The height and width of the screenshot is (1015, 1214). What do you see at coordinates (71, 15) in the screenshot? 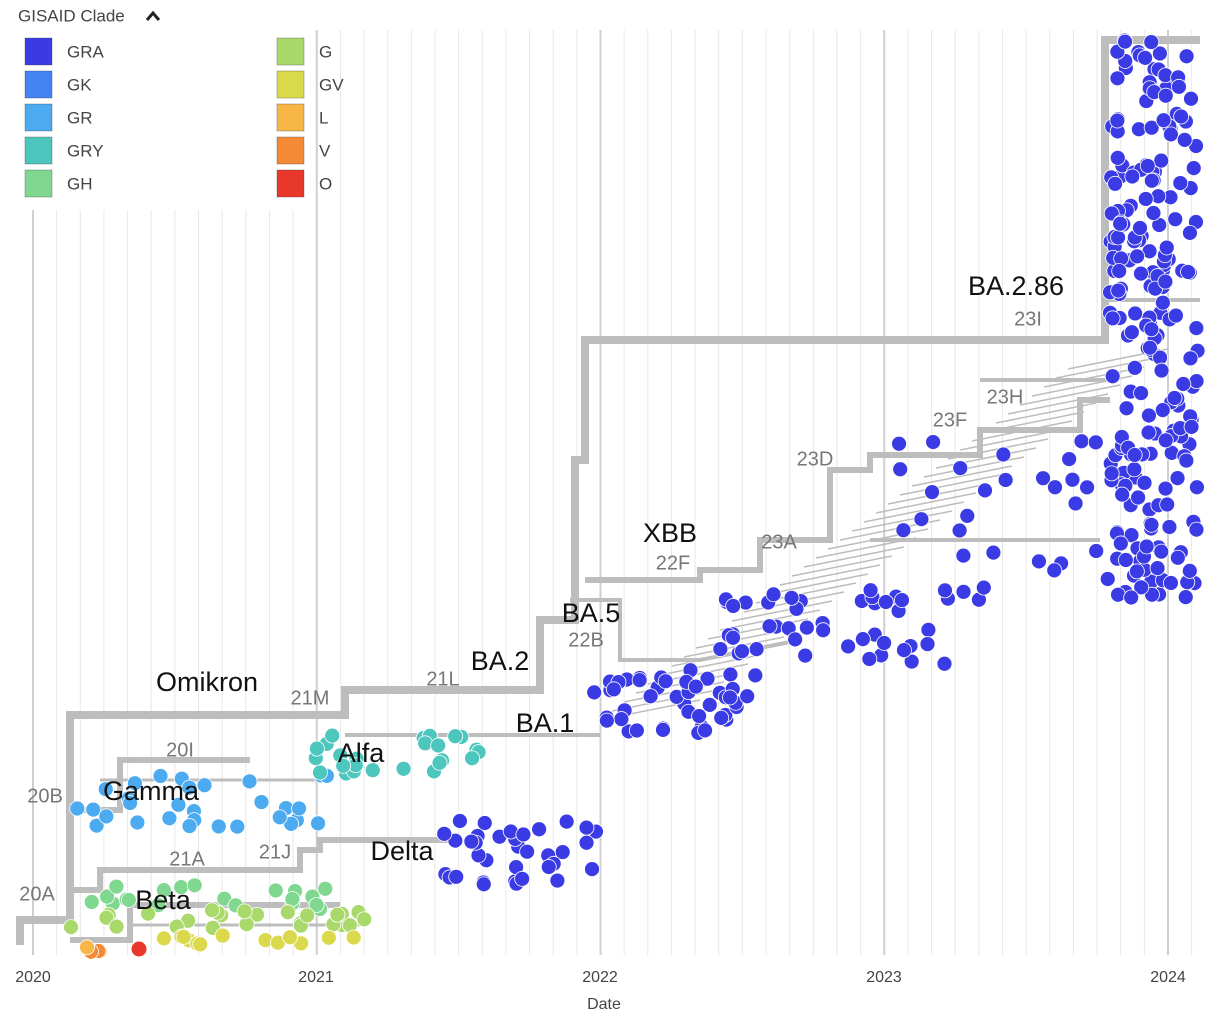
I see `legend-title: GISAID Clade` at bounding box center [71, 15].